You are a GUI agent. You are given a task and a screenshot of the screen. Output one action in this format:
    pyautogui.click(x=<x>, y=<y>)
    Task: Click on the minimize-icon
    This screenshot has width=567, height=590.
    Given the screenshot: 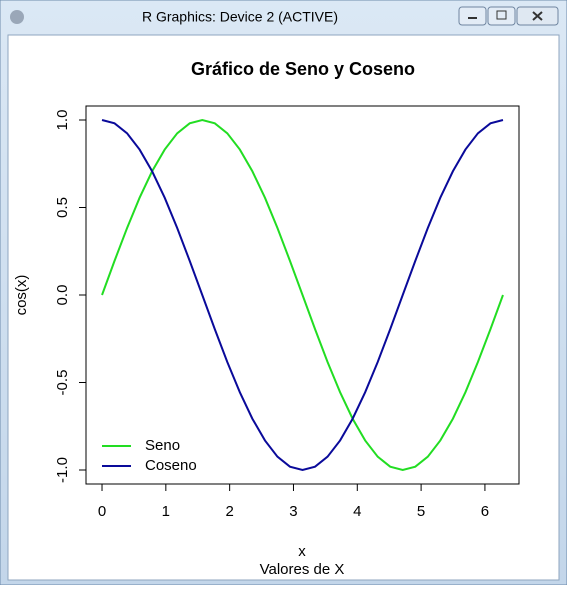 What is the action you would take?
    pyautogui.click(x=472, y=18)
    